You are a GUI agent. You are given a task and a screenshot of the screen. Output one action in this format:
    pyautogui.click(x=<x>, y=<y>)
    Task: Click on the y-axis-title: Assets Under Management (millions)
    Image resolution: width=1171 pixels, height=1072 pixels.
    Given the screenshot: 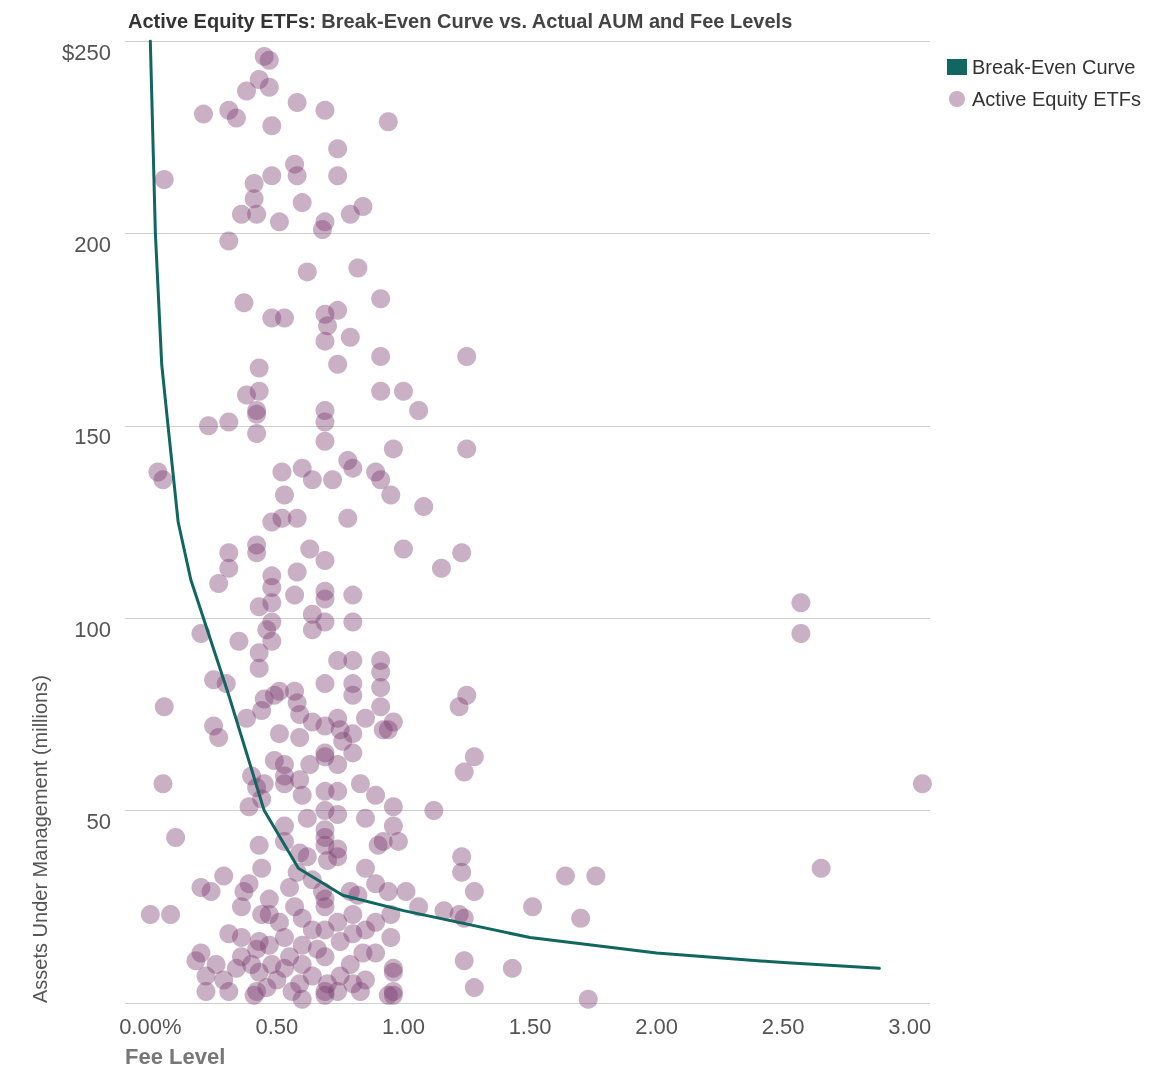 What is the action you would take?
    pyautogui.click(x=40, y=839)
    